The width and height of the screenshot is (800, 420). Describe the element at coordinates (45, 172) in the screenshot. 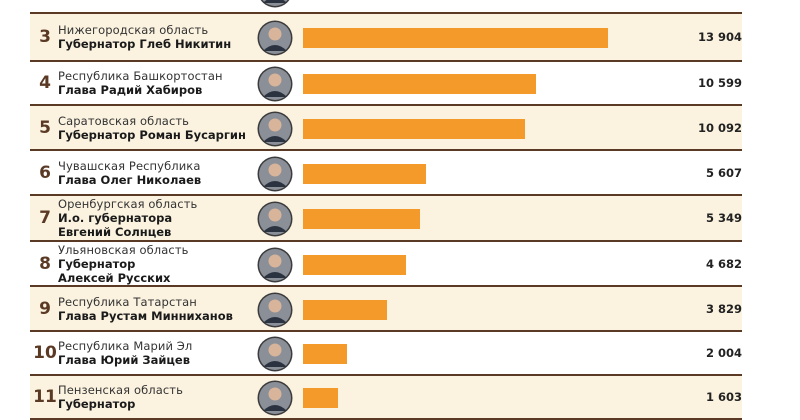

I see `rank-number: 6` at that location.